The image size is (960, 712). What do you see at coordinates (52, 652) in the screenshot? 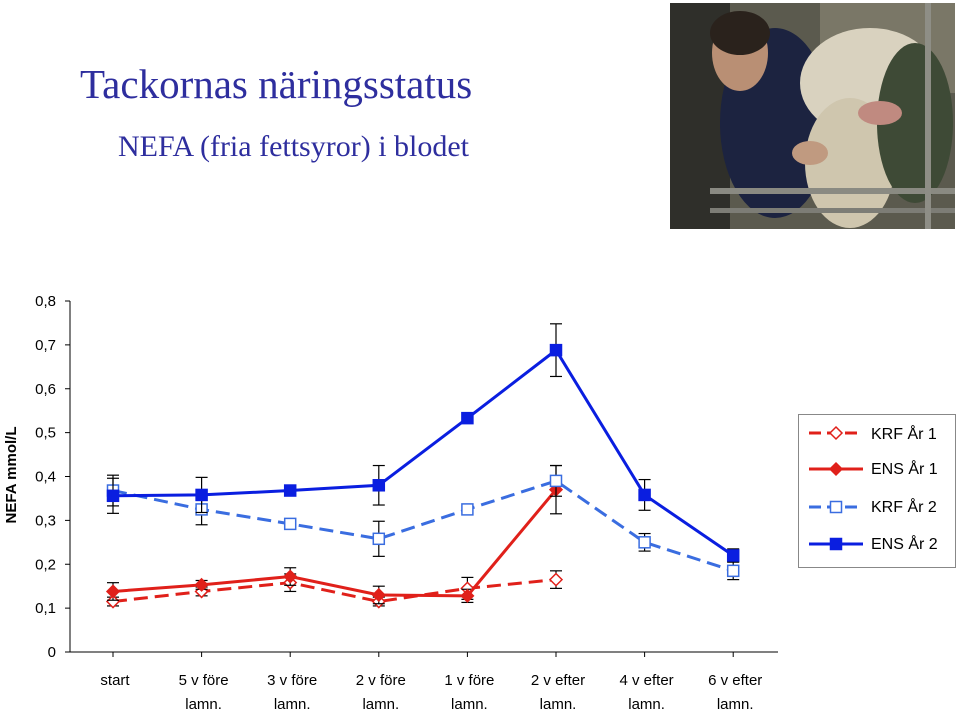
I see `y-tick-label: 0` at bounding box center [52, 652].